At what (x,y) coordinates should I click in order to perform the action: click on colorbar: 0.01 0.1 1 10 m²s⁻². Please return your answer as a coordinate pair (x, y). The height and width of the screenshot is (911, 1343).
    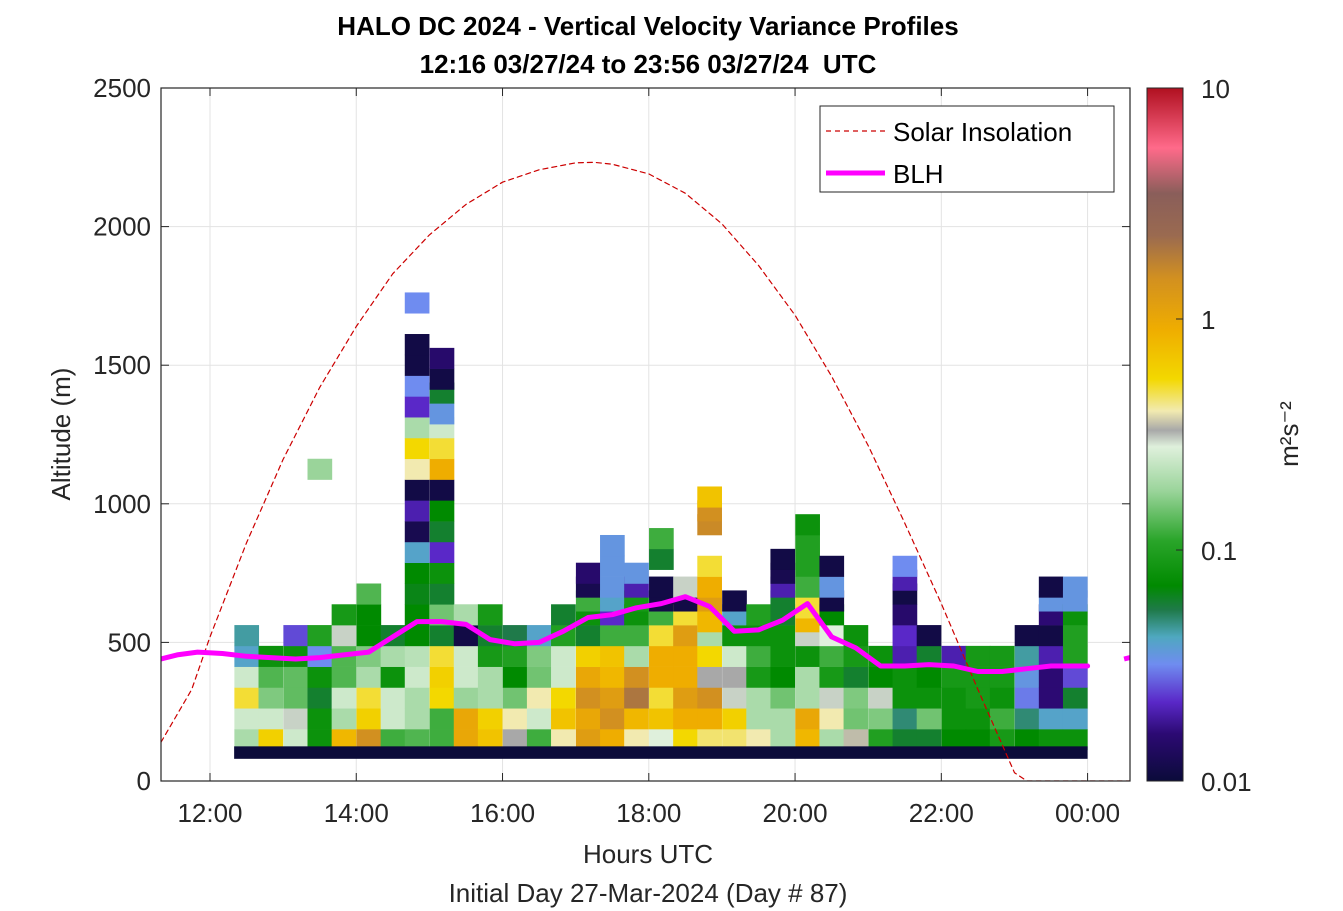
    Looking at the image, I should click on (1225, 435).